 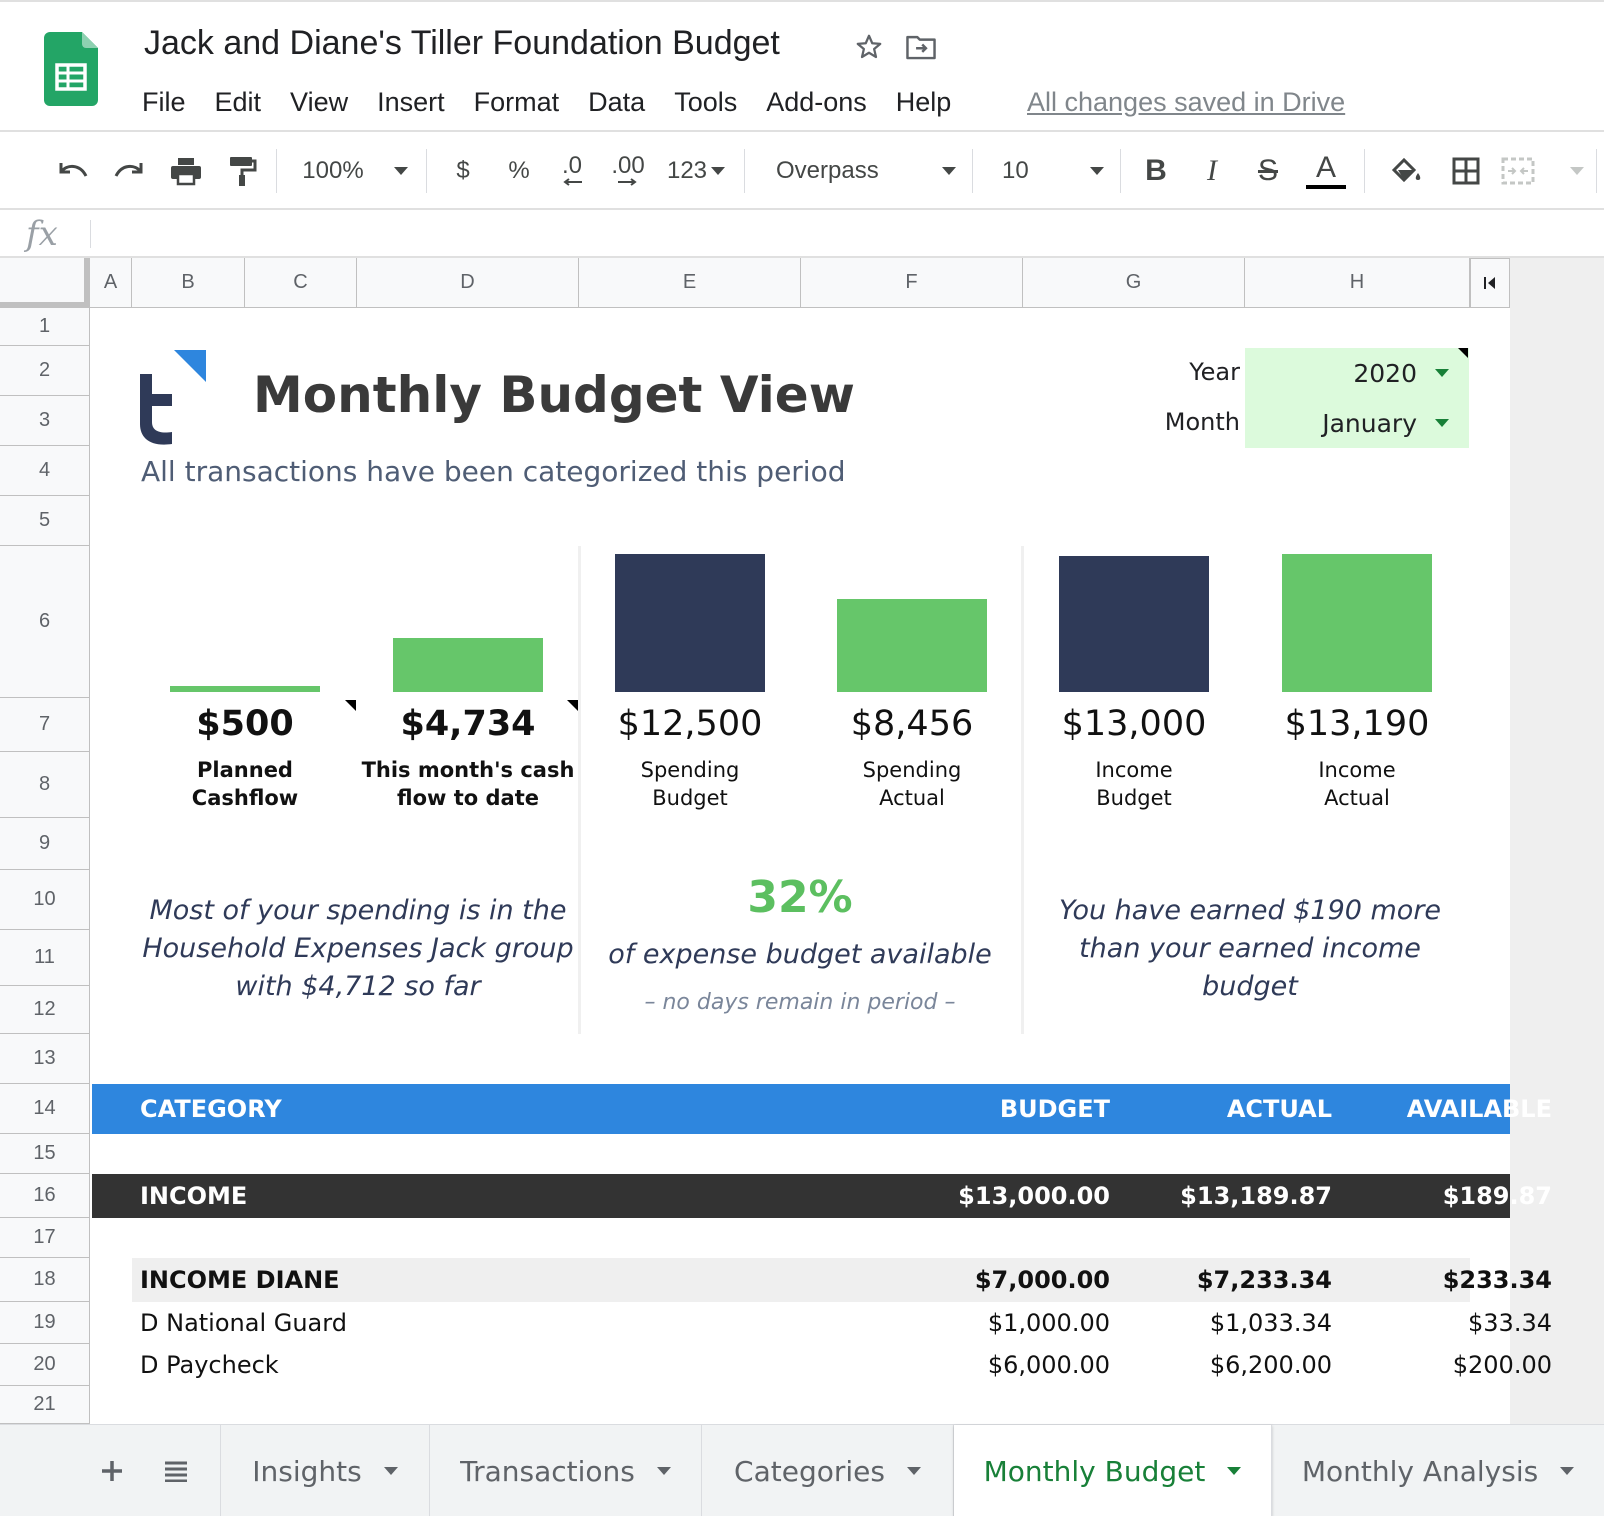 I want to click on tab-categories: Categories, so click(x=828, y=1470).